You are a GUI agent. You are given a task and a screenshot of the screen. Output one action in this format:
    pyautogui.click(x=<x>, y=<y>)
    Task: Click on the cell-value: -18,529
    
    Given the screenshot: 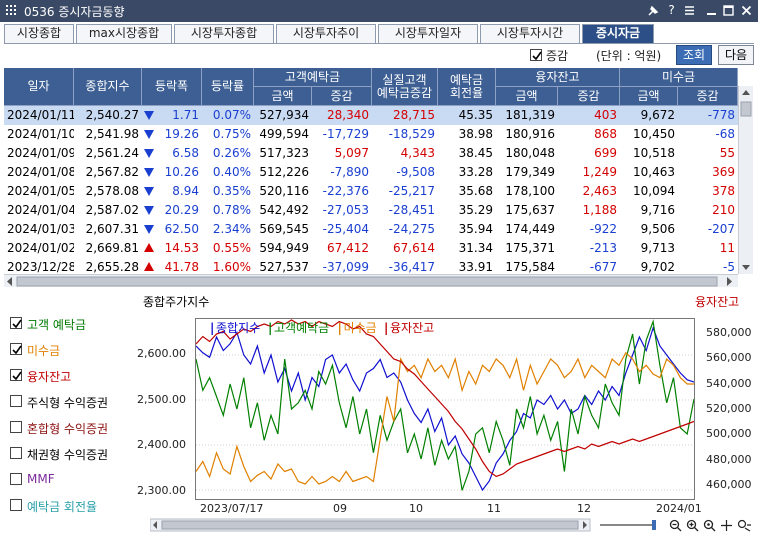 What is the action you would take?
    pyautogui.click(x=411, y=134)
    